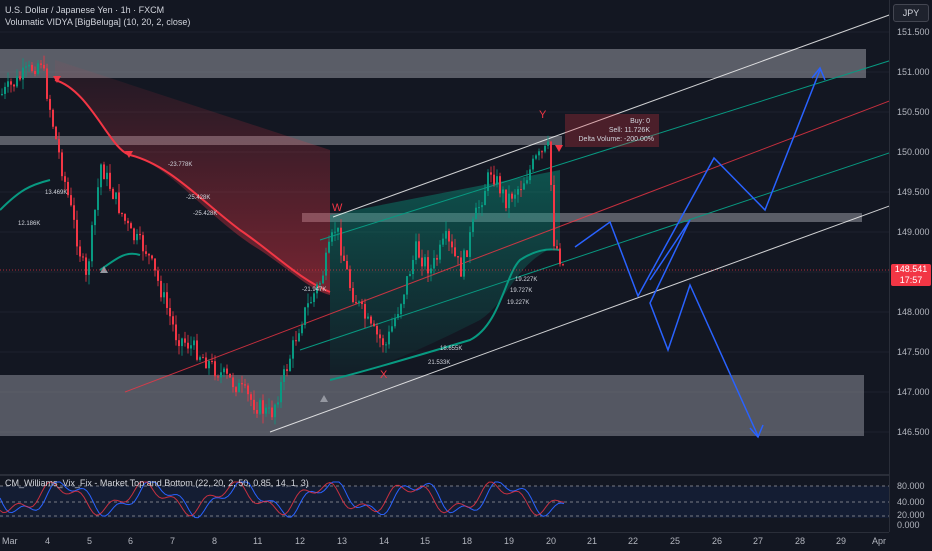  I want to click on oscillator-canvas, so click(444, 504).